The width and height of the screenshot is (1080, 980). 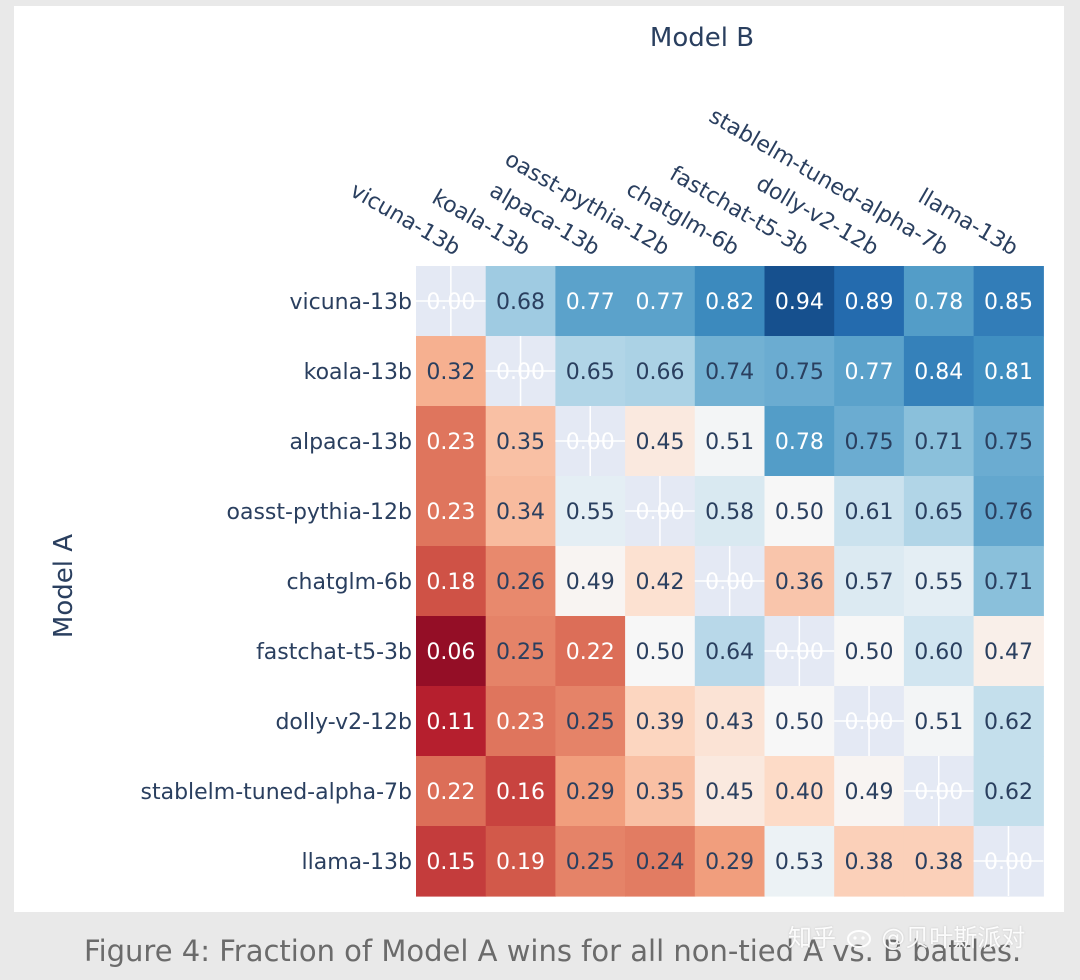 I want to click on cell-value-label: 0.42, so click(x=659, y=582).